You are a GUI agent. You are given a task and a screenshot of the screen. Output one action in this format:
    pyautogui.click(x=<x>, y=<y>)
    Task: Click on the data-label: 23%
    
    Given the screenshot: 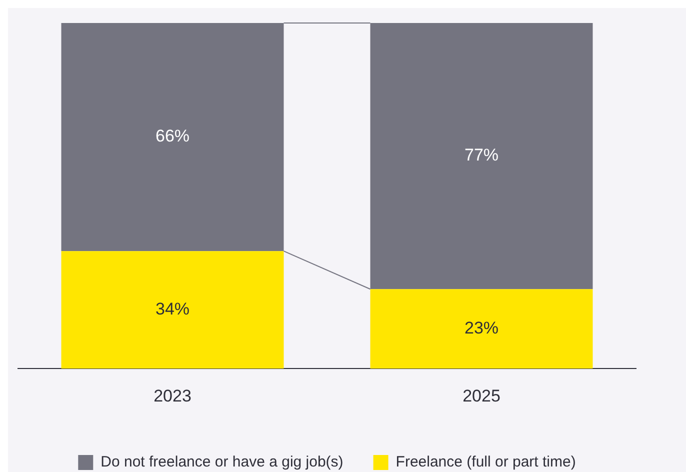 What is the action you would take?
    pyautogui.click(x=481, y=328)
    